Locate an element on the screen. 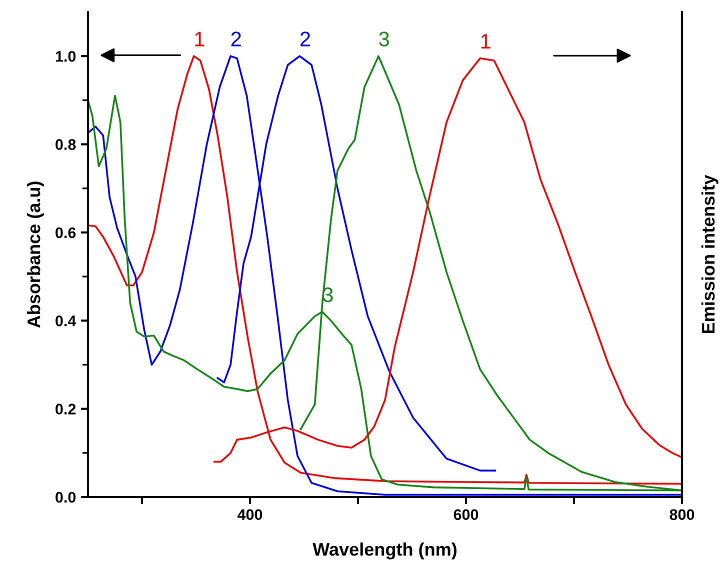 Image resolution: width=723 pixels, height=573 pixels. y-tick-label: 0.6 is located at coordinates (66, 232).